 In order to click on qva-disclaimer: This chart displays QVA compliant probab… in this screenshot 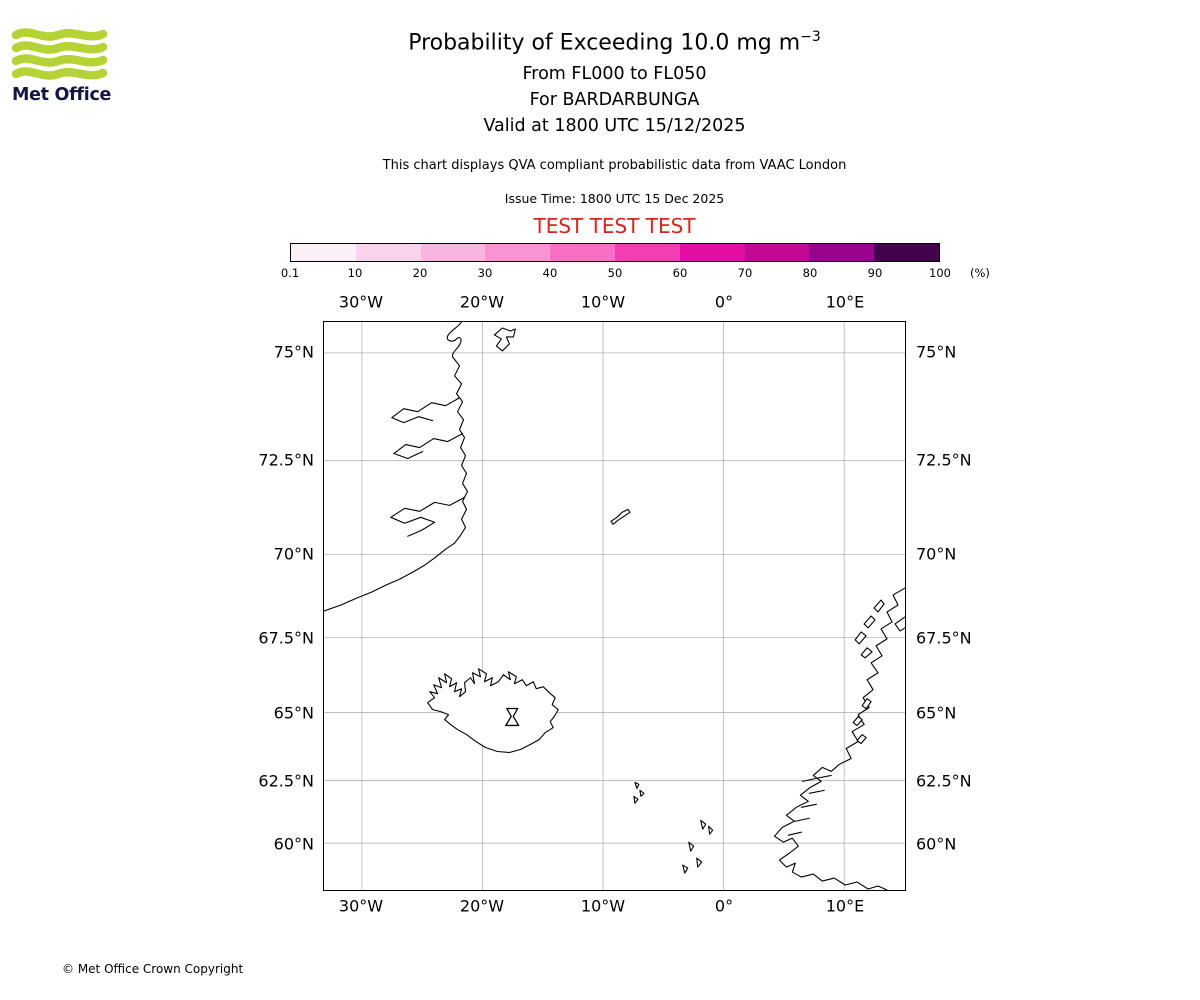, I will do `click(614, 165)`.